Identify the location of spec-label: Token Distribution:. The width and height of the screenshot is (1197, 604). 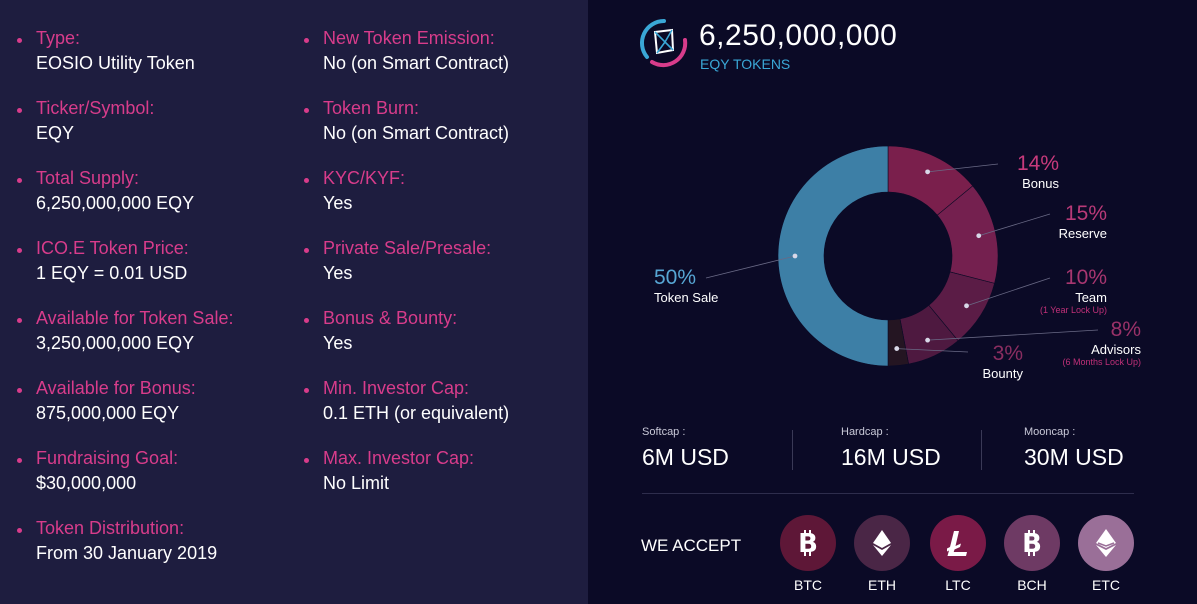
(110, 528).